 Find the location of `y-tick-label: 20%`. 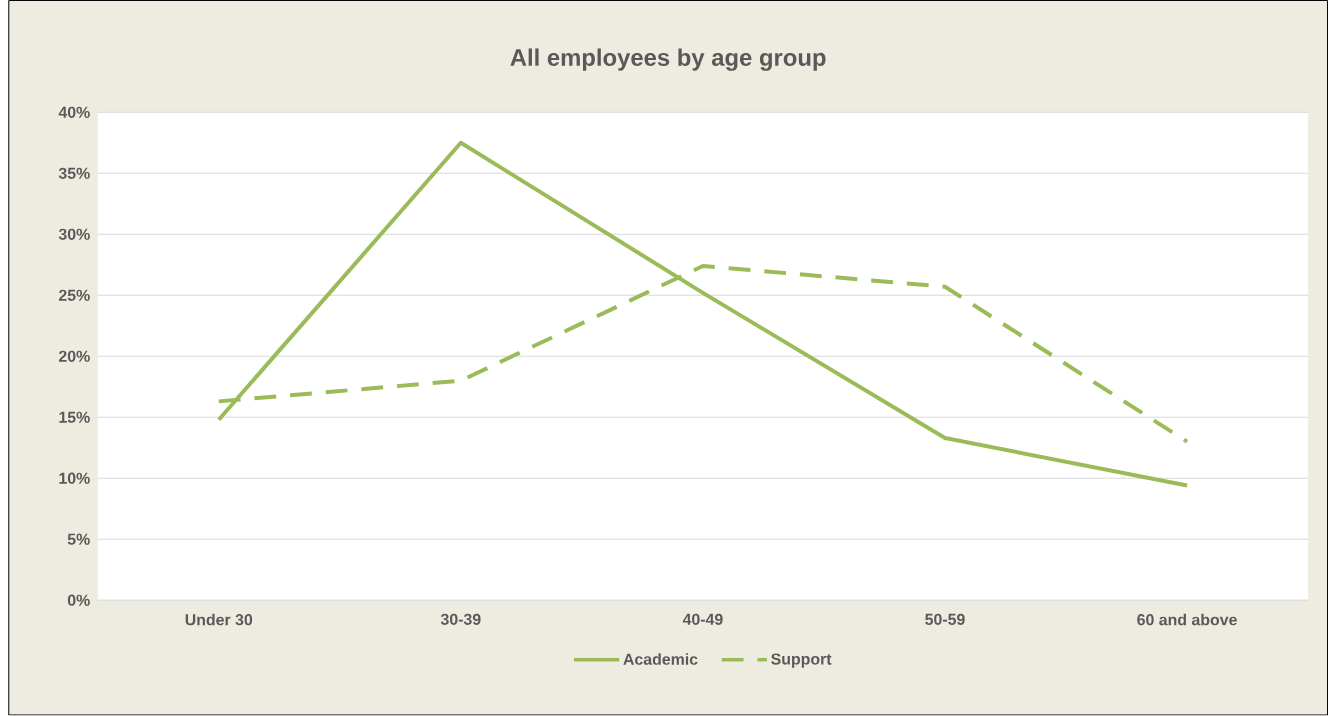

y-tick-label: 20% is located at coordinates (74, 356).